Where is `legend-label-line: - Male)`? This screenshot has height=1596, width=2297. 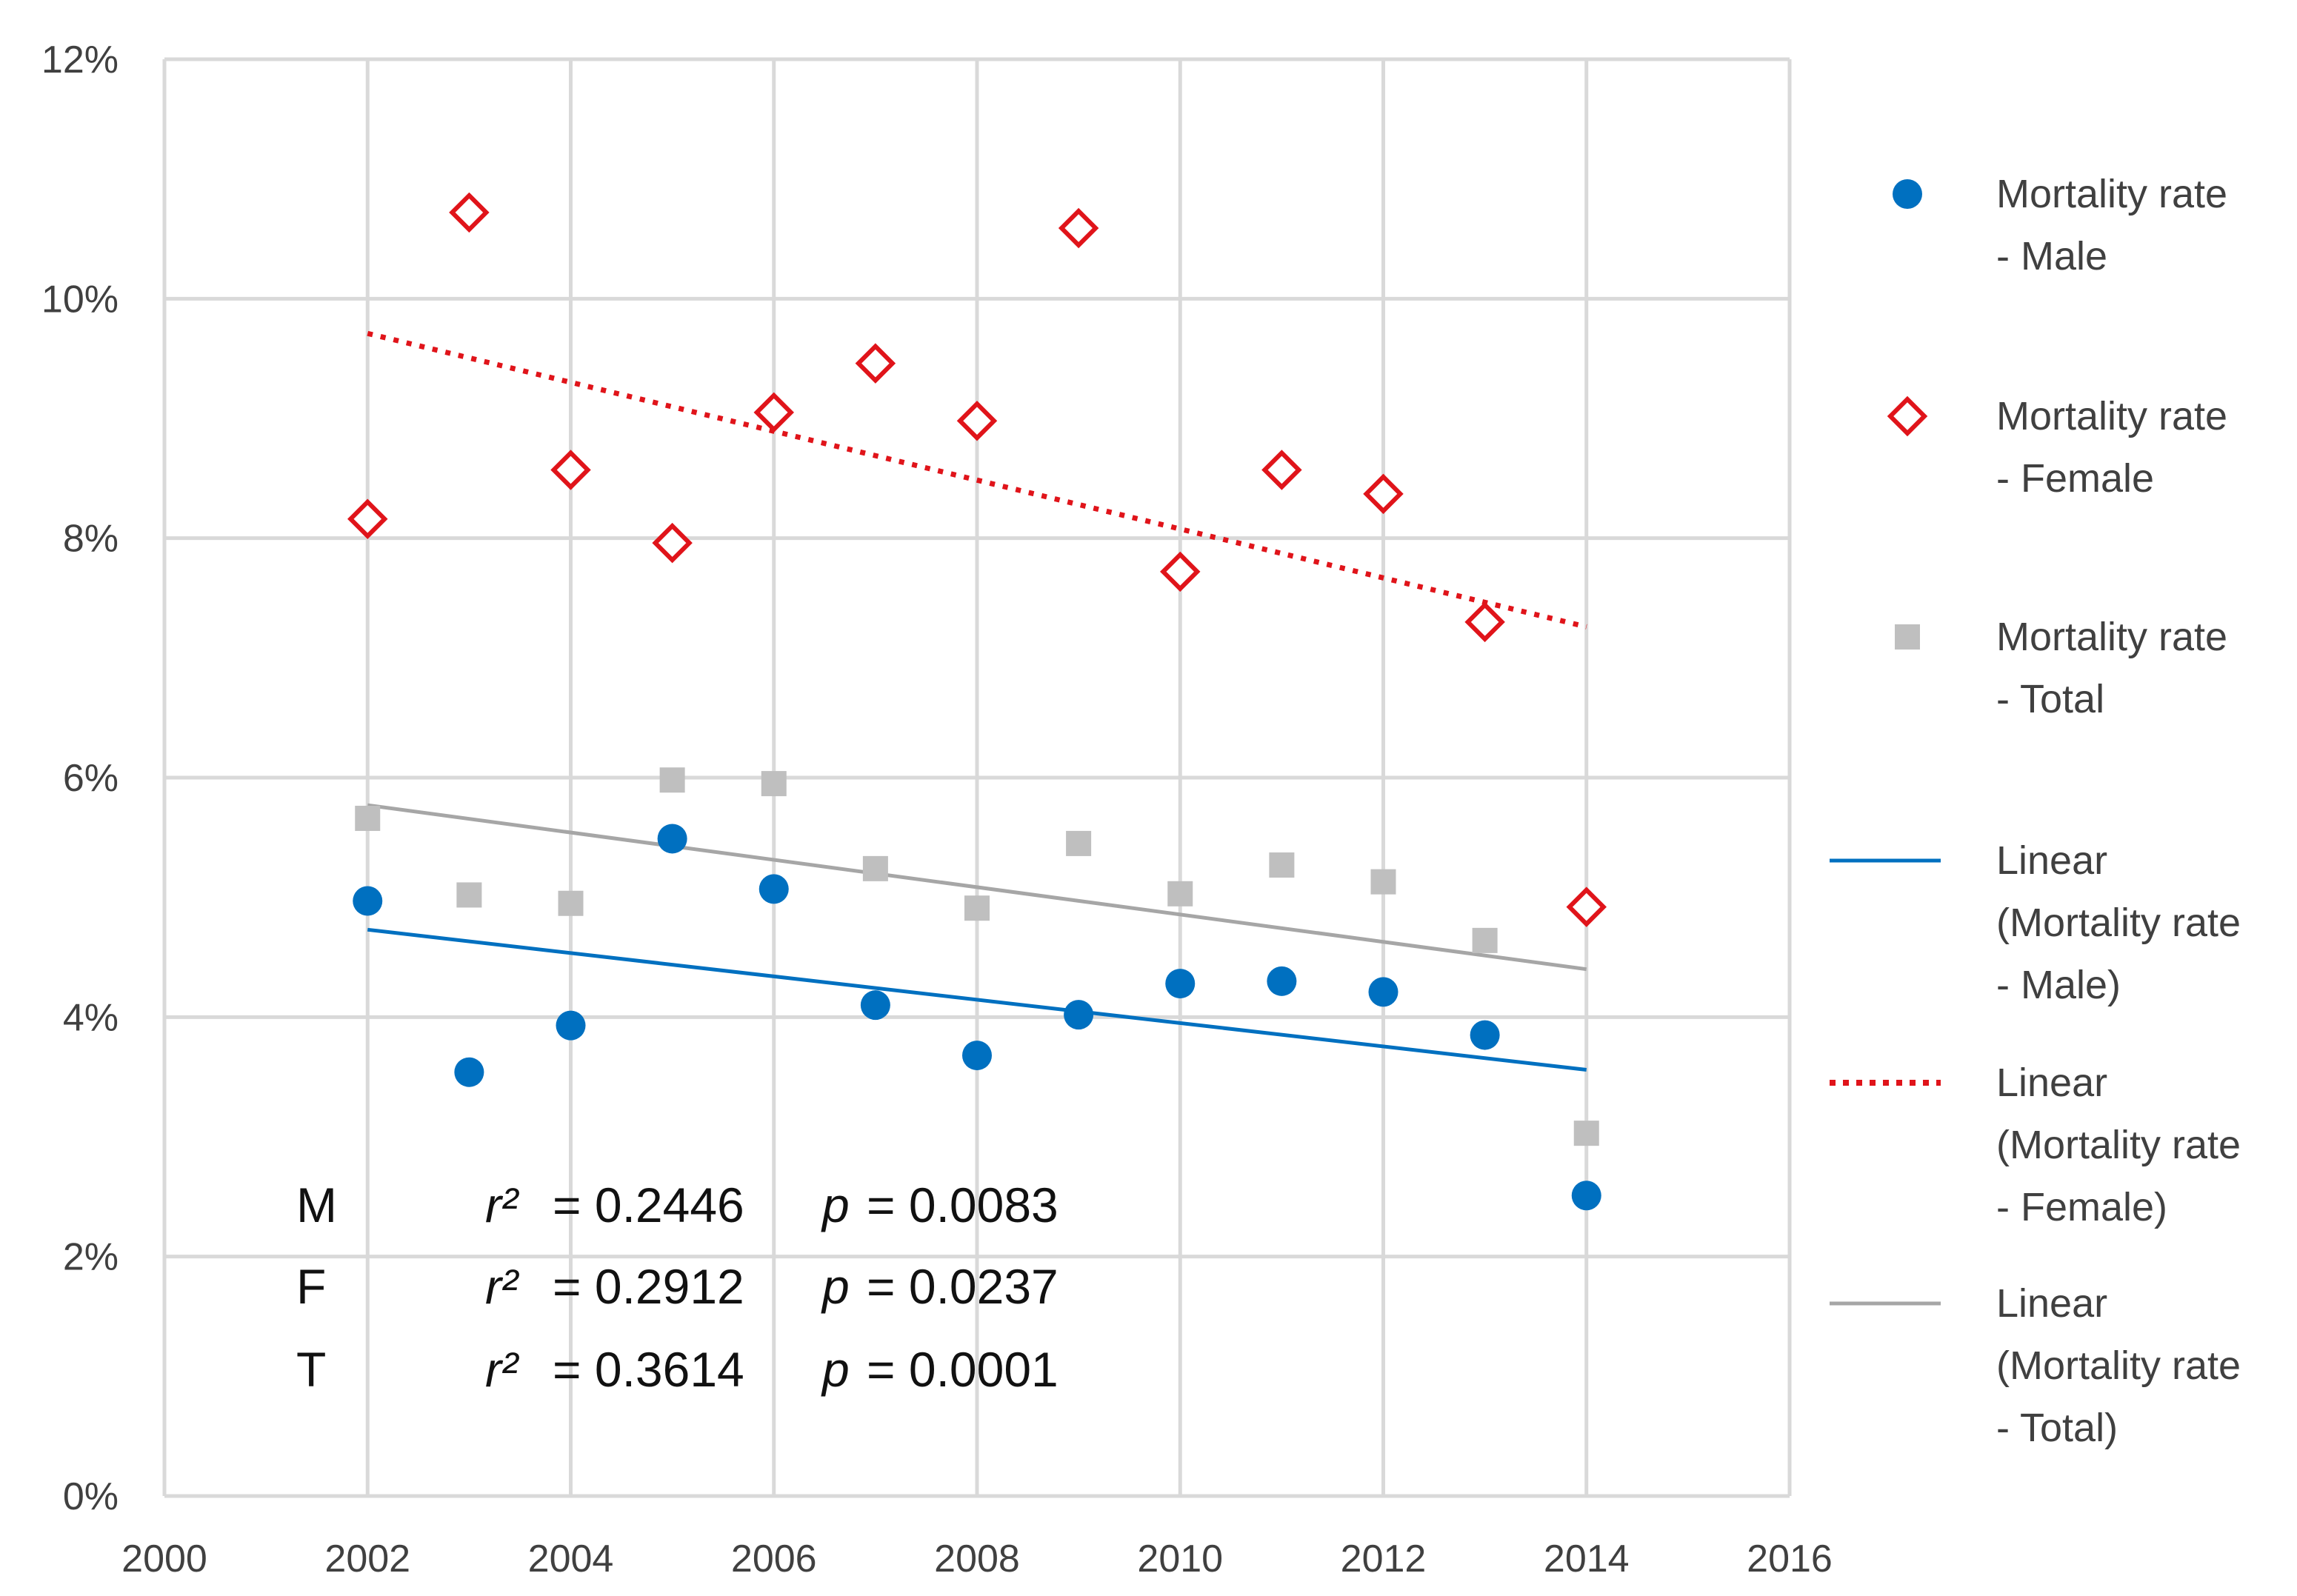
legend-label-line: - Male) is located at coordinates (2058, 985).